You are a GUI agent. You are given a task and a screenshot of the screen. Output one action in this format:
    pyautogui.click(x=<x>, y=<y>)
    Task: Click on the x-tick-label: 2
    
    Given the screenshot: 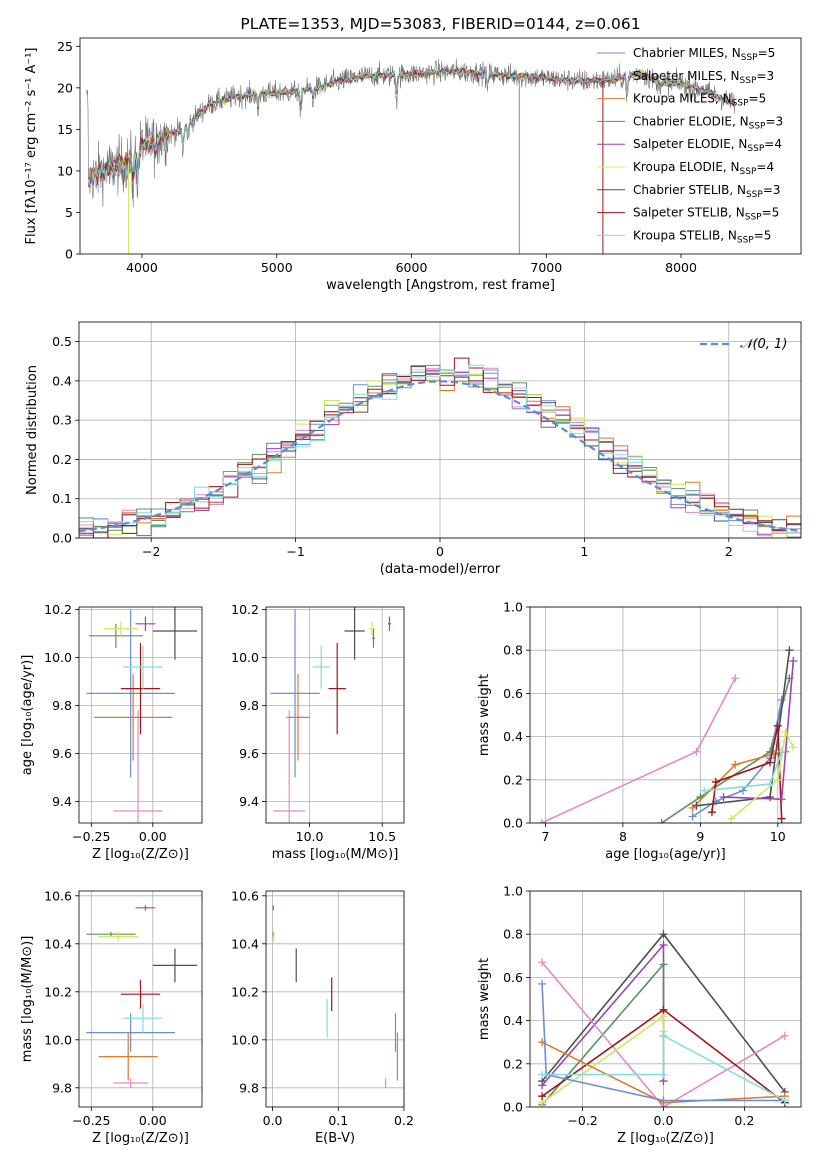 What is the action you would take?
    pyautogui.click(x=729, y=551)
    